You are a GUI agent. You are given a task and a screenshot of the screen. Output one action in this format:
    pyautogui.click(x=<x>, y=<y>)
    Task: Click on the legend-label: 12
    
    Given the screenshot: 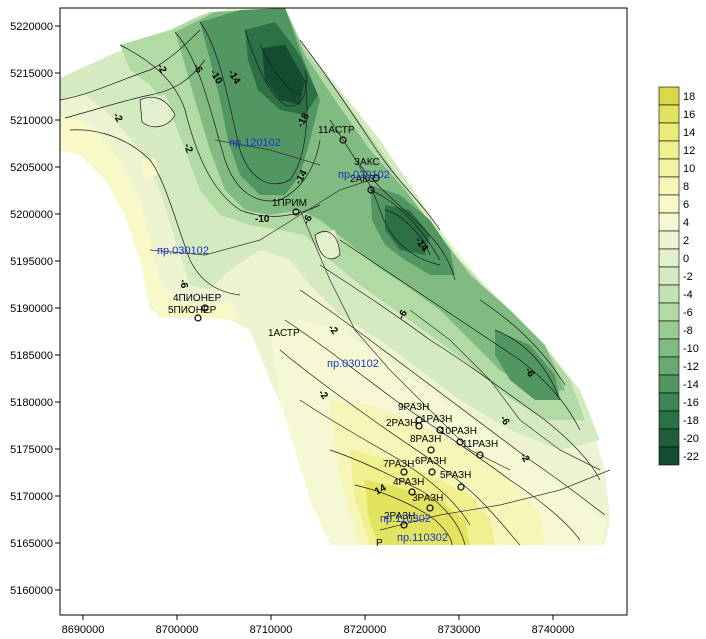 What is the action you would take?
    pyautogui.click(x=689, y=151)
    